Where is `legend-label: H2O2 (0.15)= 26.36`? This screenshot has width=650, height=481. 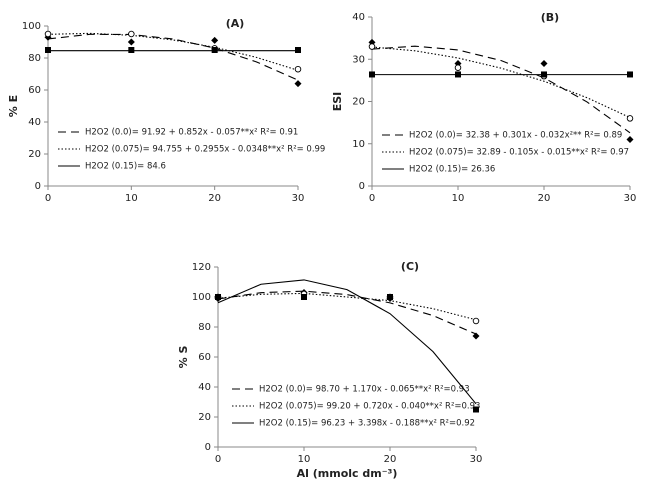
legend-label: H2O2 (0.15)= 26.36 is located at coordinates (452, 170).